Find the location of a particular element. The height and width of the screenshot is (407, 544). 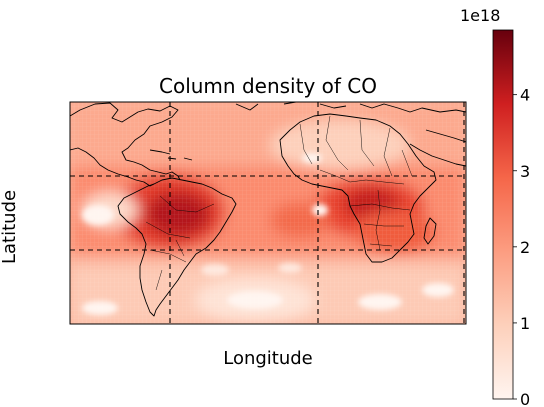

madagascar-coast is located at coordinates (430, 231).